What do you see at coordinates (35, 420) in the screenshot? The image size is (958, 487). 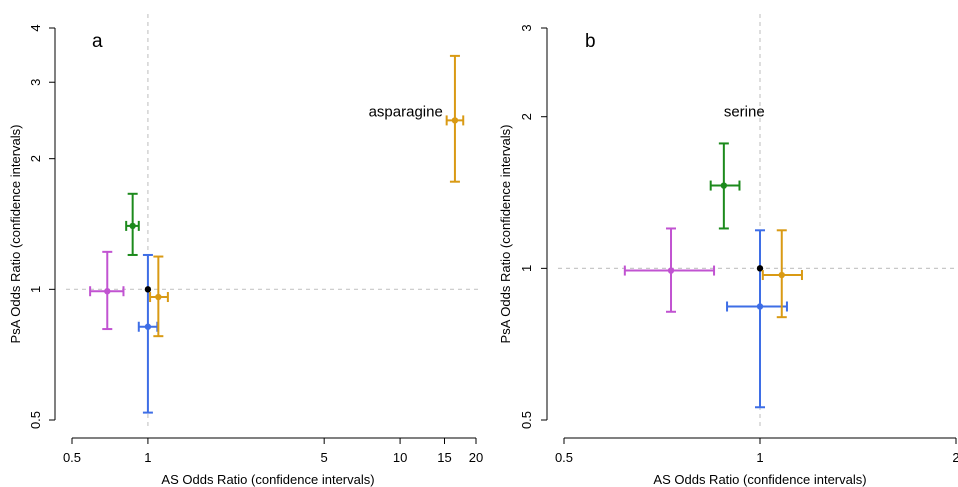 I see `panel-a-y-tick-label: 0.5` at bounding box center [35, 420].